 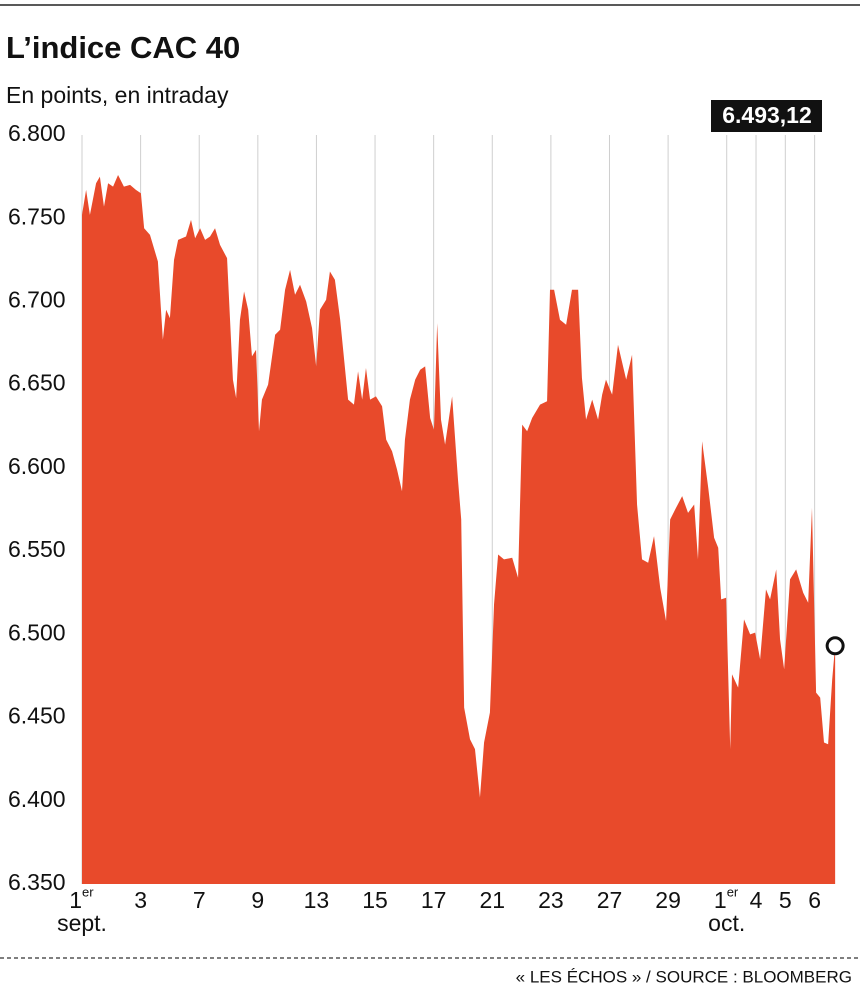 I want to click on x-tick-label: 17, so click(x=434, y=900).